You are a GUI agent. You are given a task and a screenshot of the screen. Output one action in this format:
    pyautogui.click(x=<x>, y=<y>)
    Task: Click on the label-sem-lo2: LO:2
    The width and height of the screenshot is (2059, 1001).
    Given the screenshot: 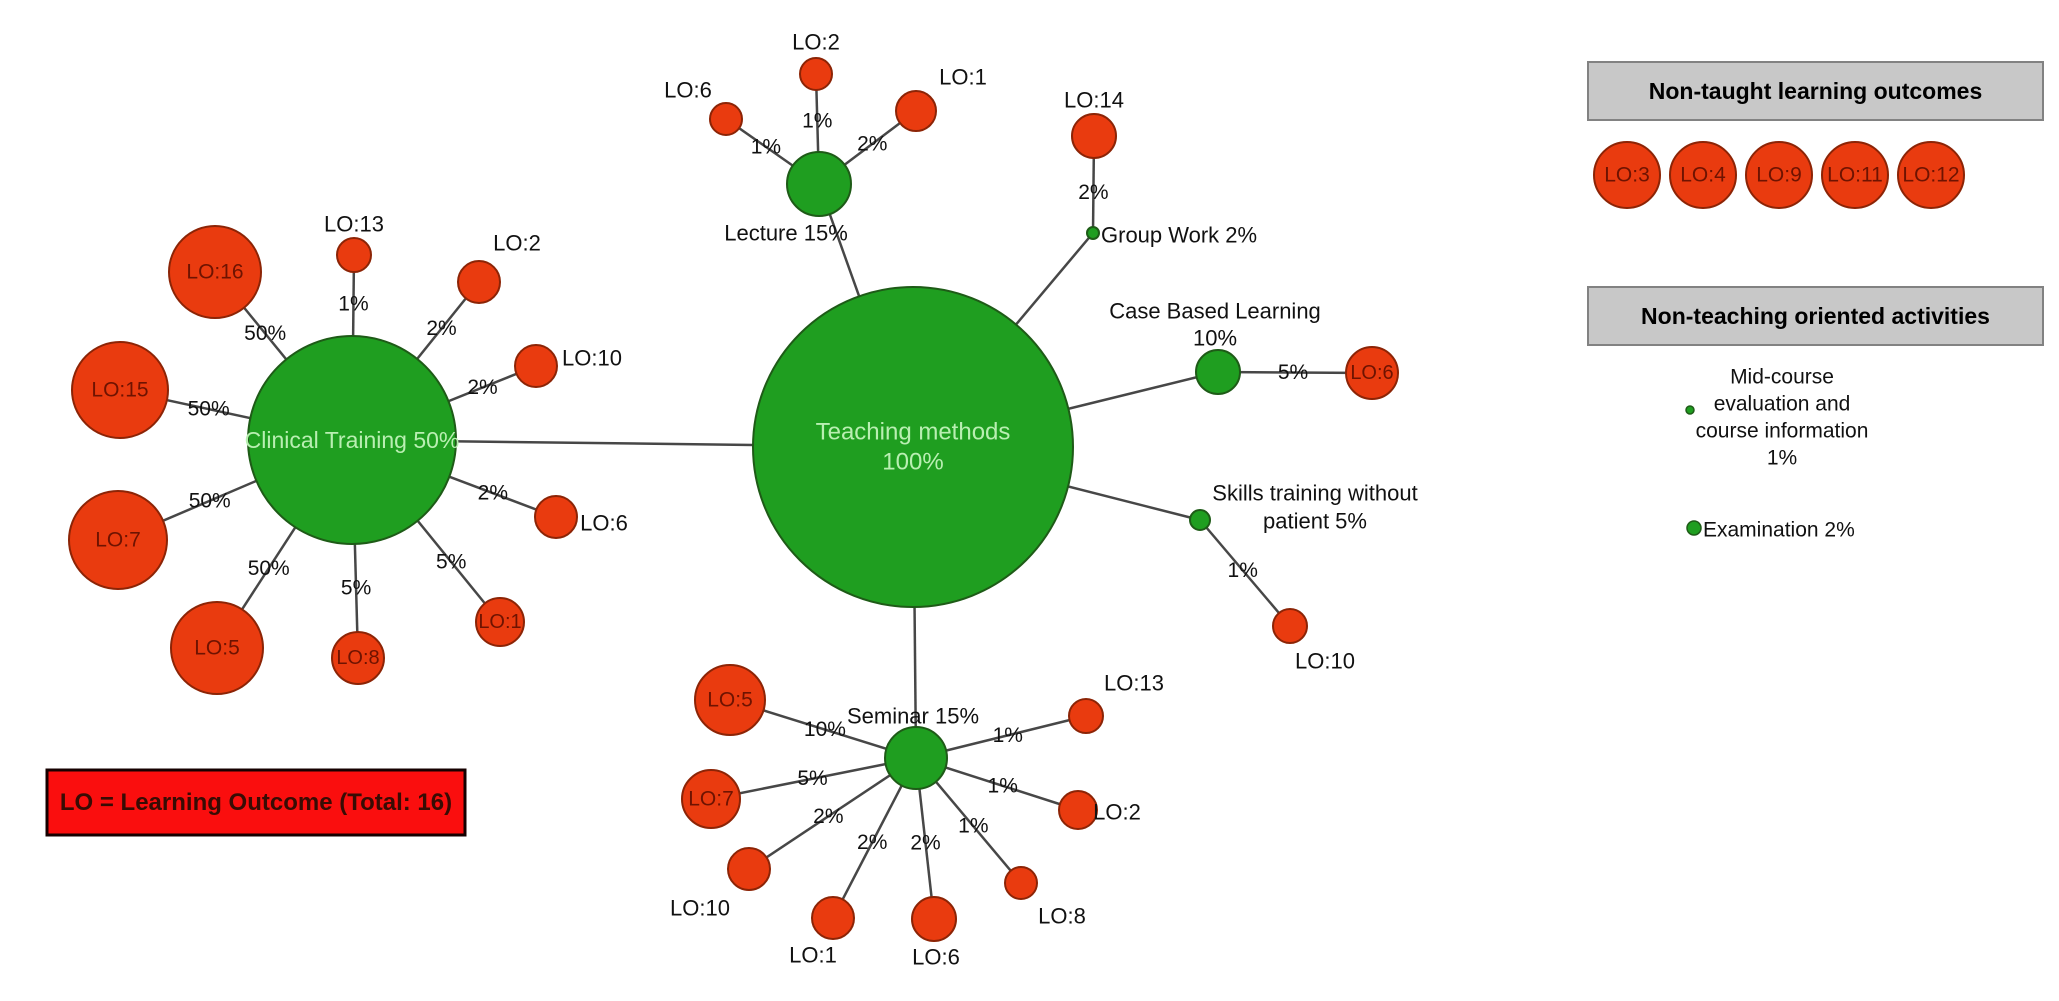 What is the action you would take?
    pyautogui.click(x=1117, y=812)
    